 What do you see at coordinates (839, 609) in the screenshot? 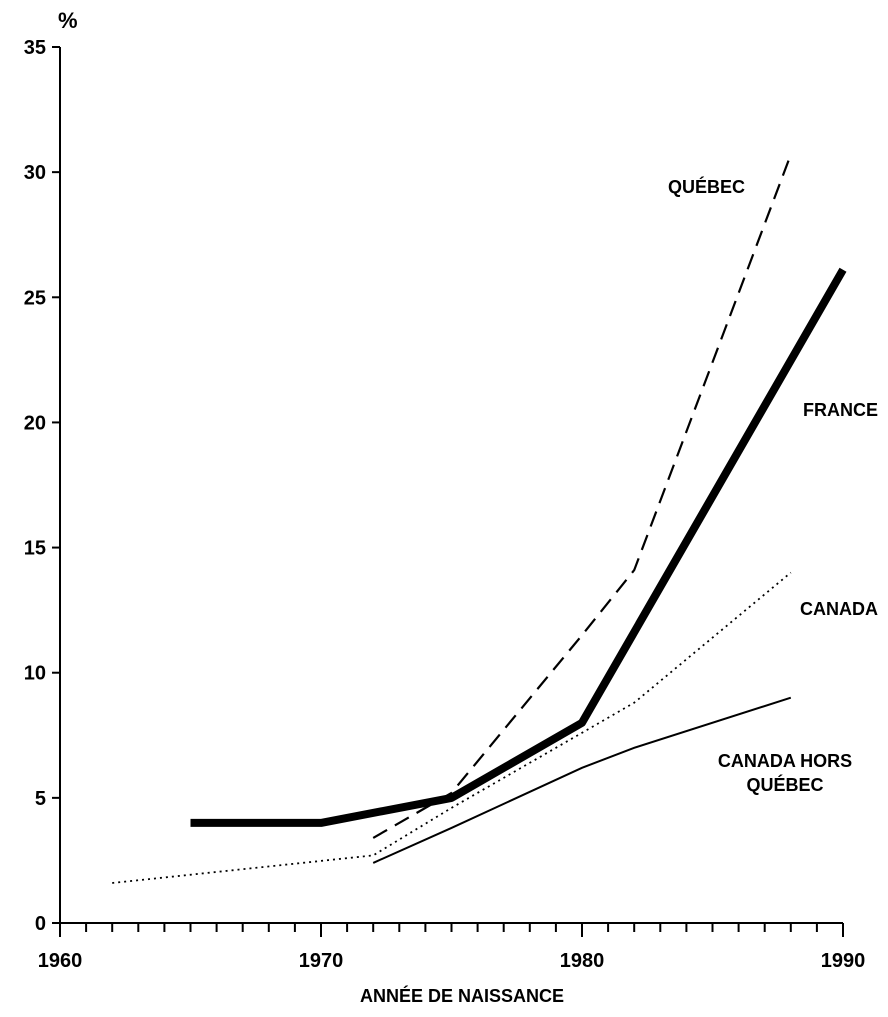
I see `series-label-canada: CANADA` at bounding box center [839, 609].